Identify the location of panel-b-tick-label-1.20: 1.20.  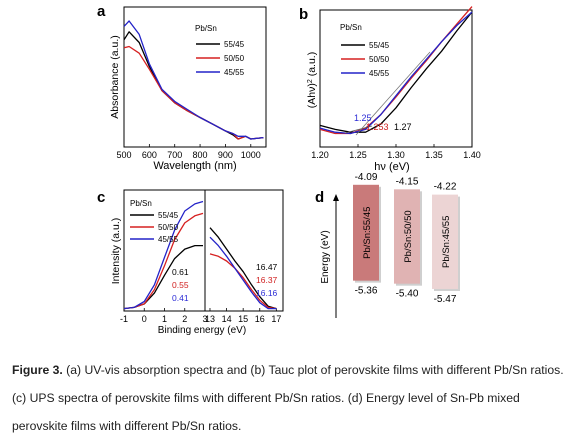
(320, 155).